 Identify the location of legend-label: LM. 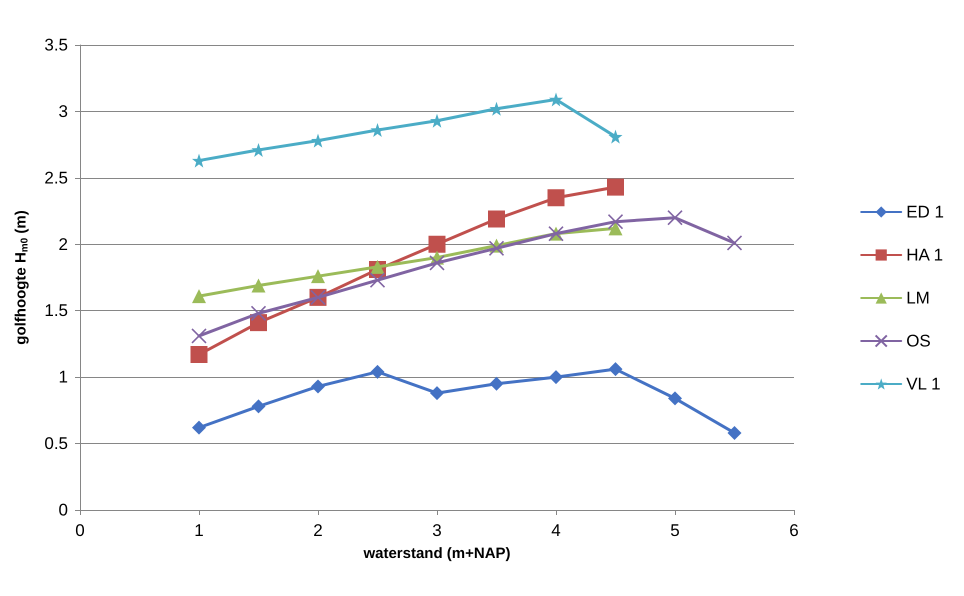
(918, 298).